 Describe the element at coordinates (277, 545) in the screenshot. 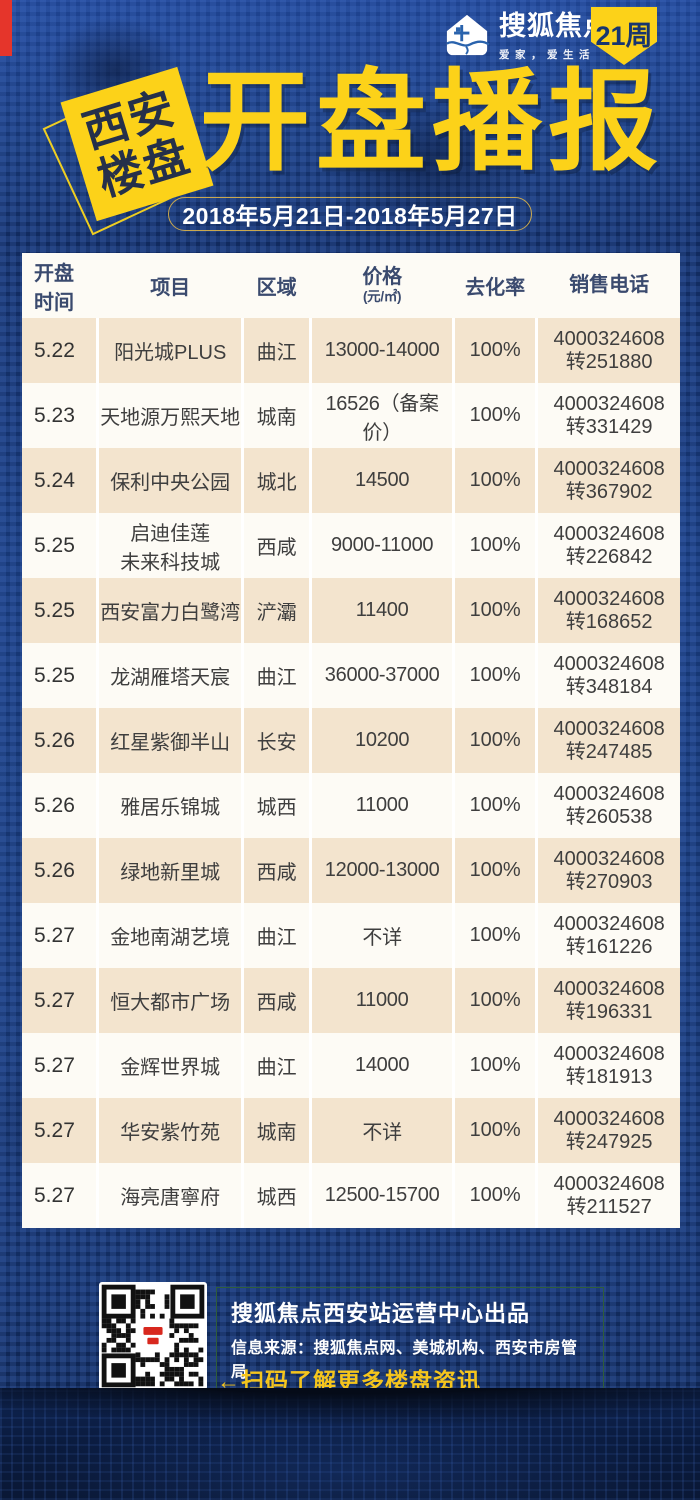

I see `cell-region: 西咸` at that location.